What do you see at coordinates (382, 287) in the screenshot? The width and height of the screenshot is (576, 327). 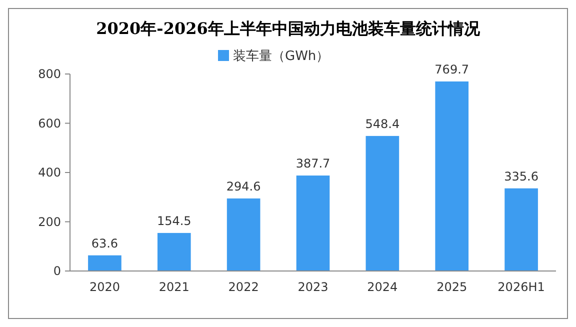 I see `x-tick-label: 2024` at bounding box center [382, 287].